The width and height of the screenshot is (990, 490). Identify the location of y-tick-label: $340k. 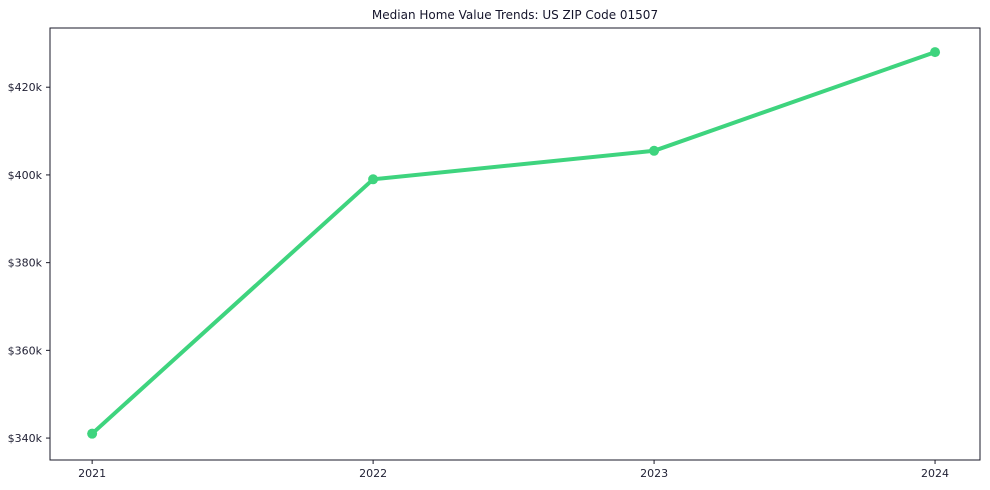
(25, 438).